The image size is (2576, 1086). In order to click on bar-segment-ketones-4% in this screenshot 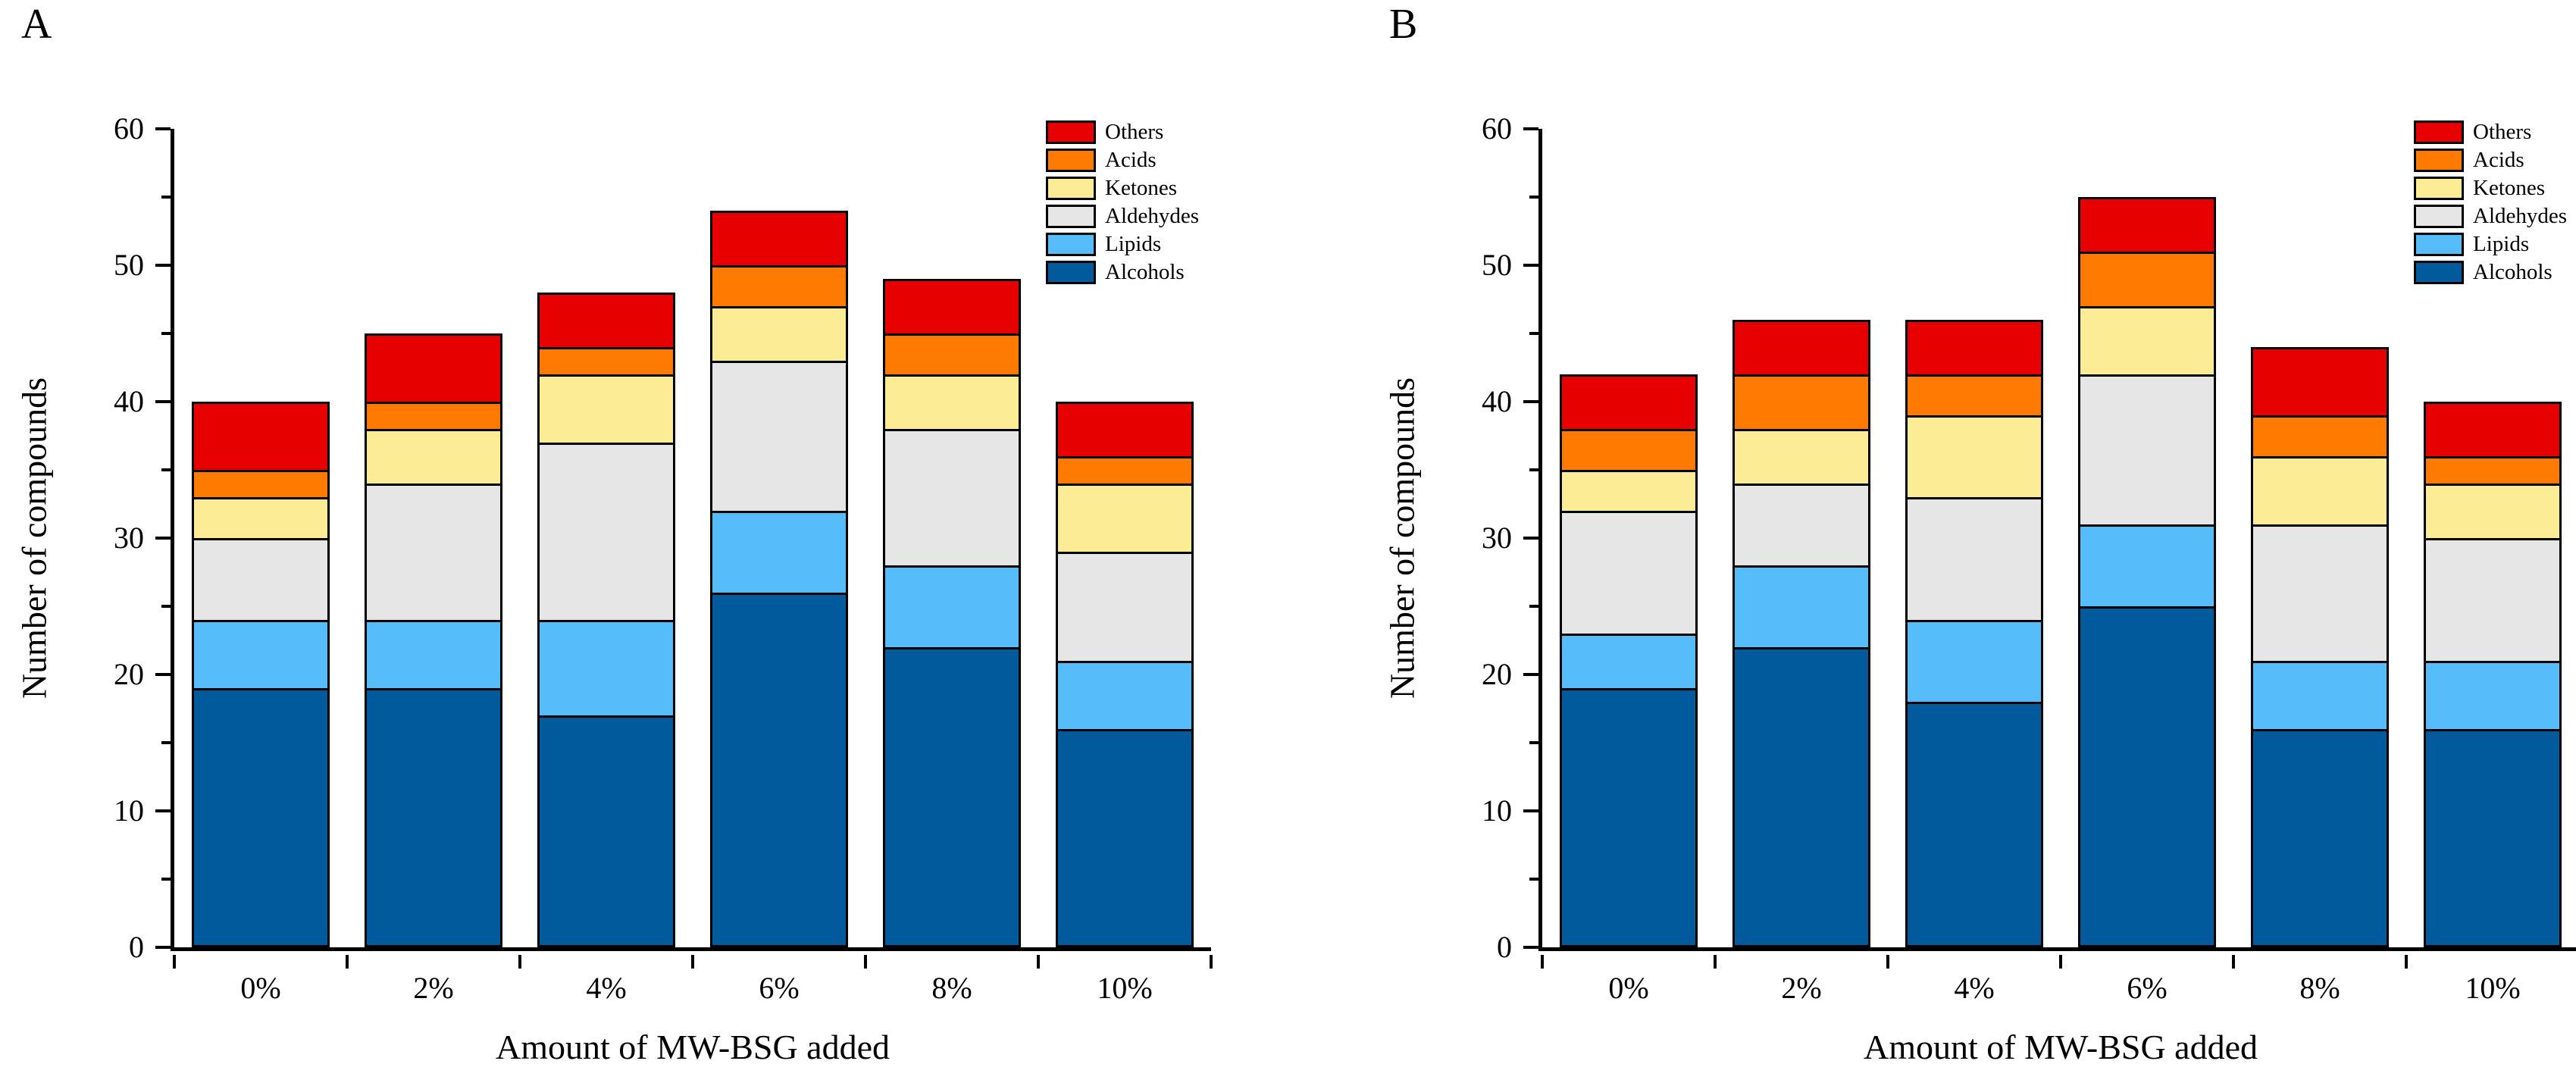, I will do `click(1974, 457)`.